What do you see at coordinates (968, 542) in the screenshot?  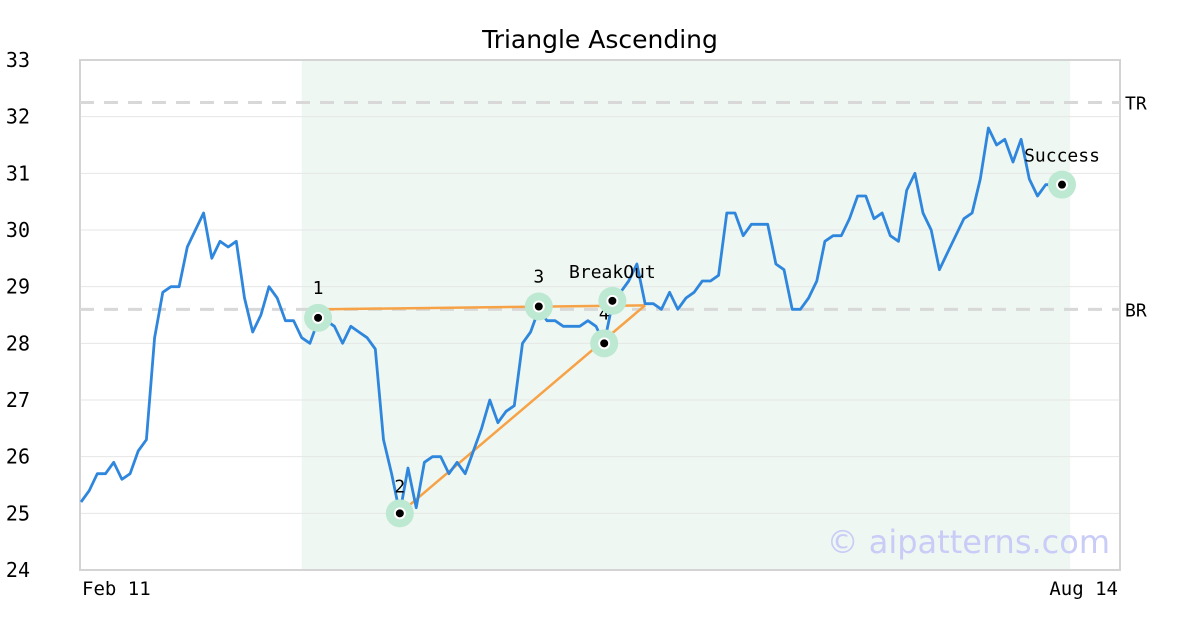 I see `watermark: © aipatterns.com` at bounding box center [968, 542].